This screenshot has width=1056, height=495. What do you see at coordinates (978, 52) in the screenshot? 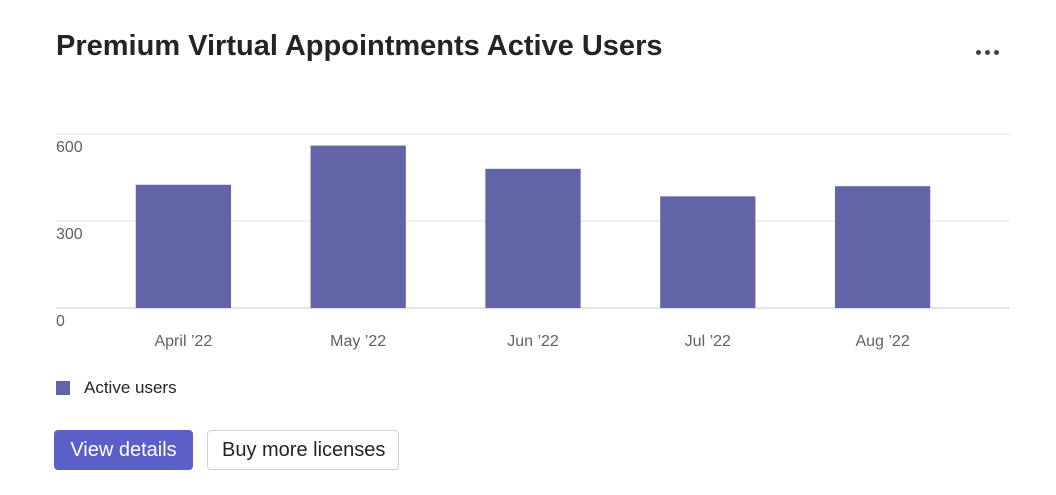
I see `more-horizontal-icon` at bounding box center [978, 52].